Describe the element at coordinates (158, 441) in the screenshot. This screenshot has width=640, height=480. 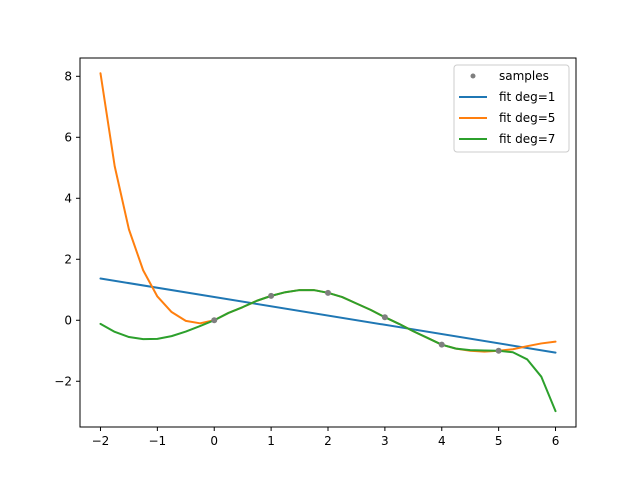
I see `x-tick-label: −1` at that location.